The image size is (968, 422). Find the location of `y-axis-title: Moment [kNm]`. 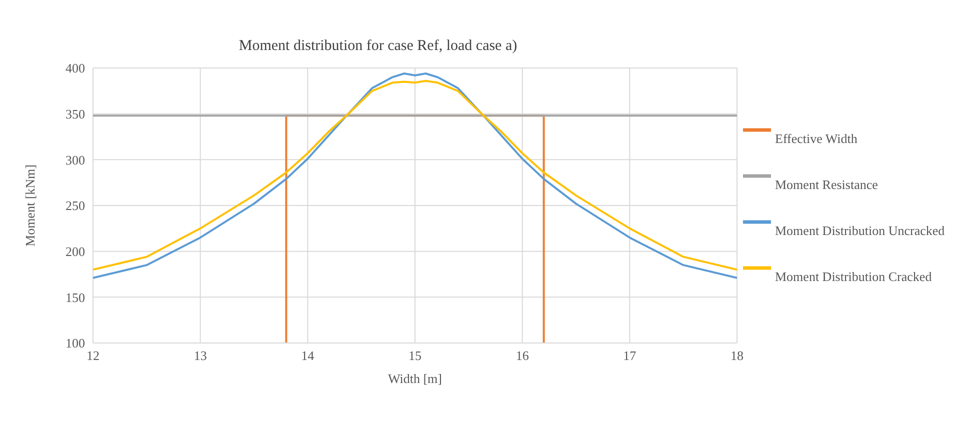

y-axis-title: Moment [kNm] is located at coordinates (30, 205).